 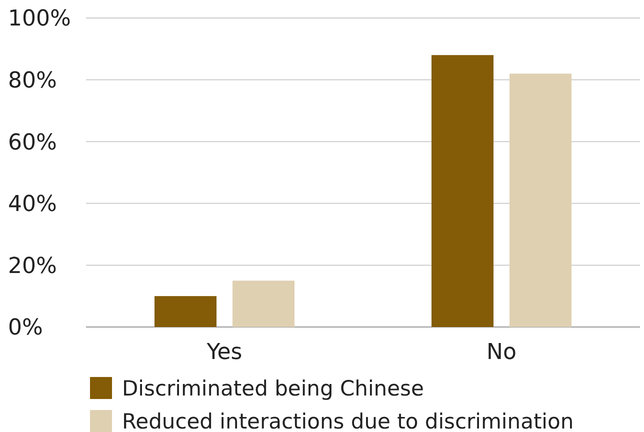 What do you see at coordinates (348, 420) in the screenshot?
I see `legend-label: Reduced interactions due to discrimination` at bounding box center [348, 420].